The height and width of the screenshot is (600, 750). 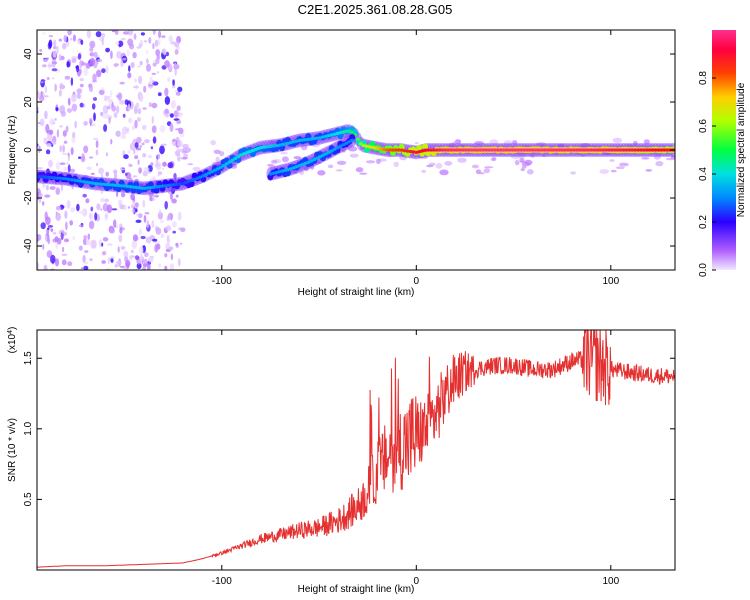 What do you see at coordinates (356, 589) in the screenshot?
I see `snr-x-label: Height of straight line (km)` at bounding box center [356, 589].